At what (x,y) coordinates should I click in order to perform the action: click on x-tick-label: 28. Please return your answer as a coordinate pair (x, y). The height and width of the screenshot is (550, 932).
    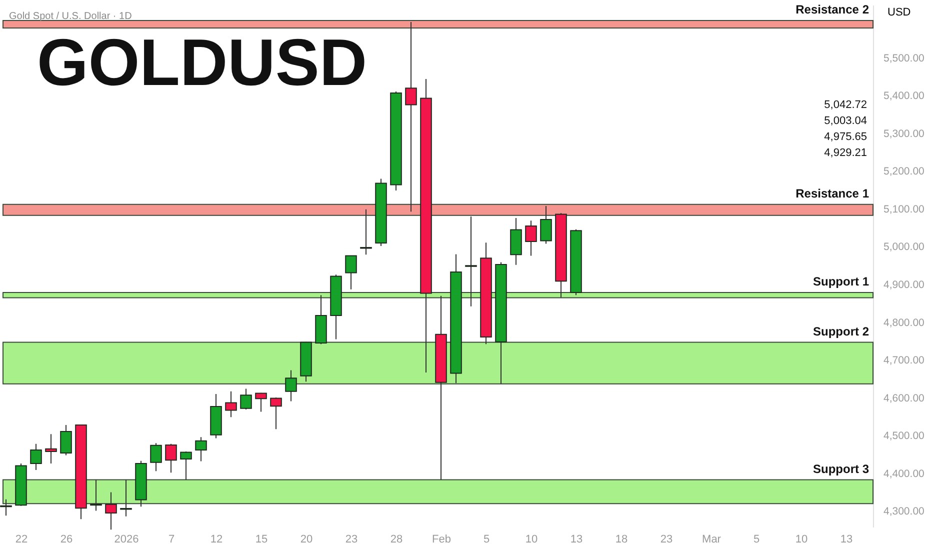
    Looking at the image, I should click on (396, 540).